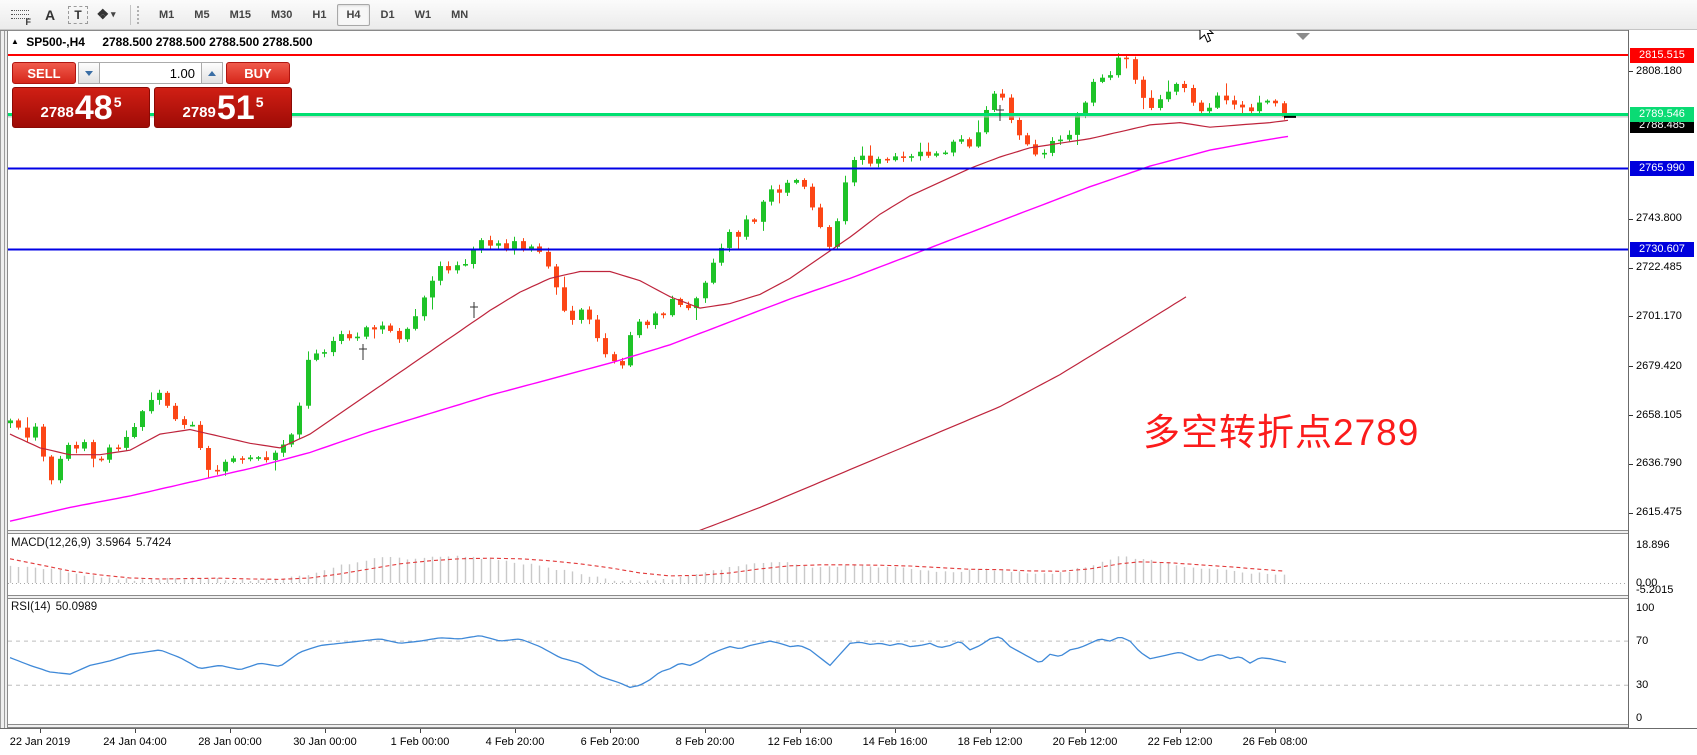  I want to click on buy-price-sup: 5, so click(259, 102).